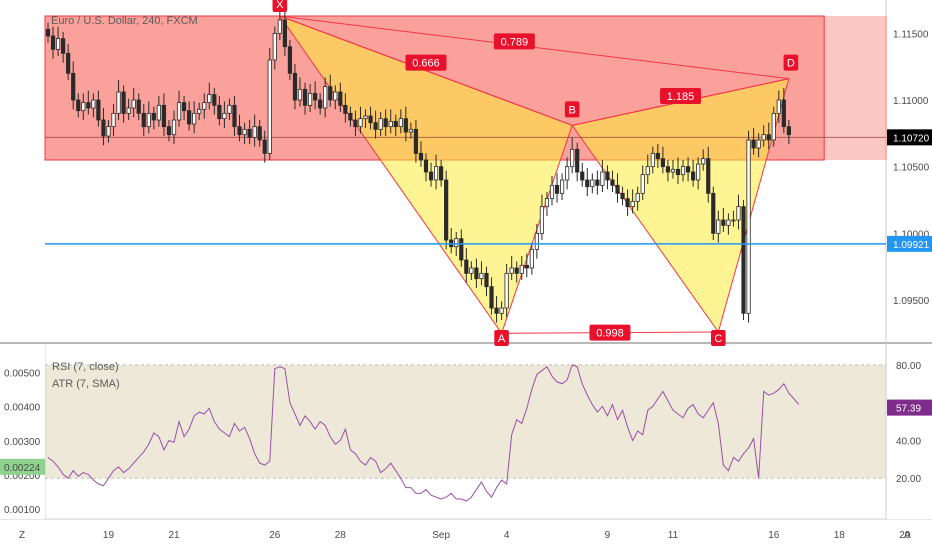 Image resolution: width=932 pixels, height=550 pixels. I want to click on rsi-axis-bg, so click(909, 431).